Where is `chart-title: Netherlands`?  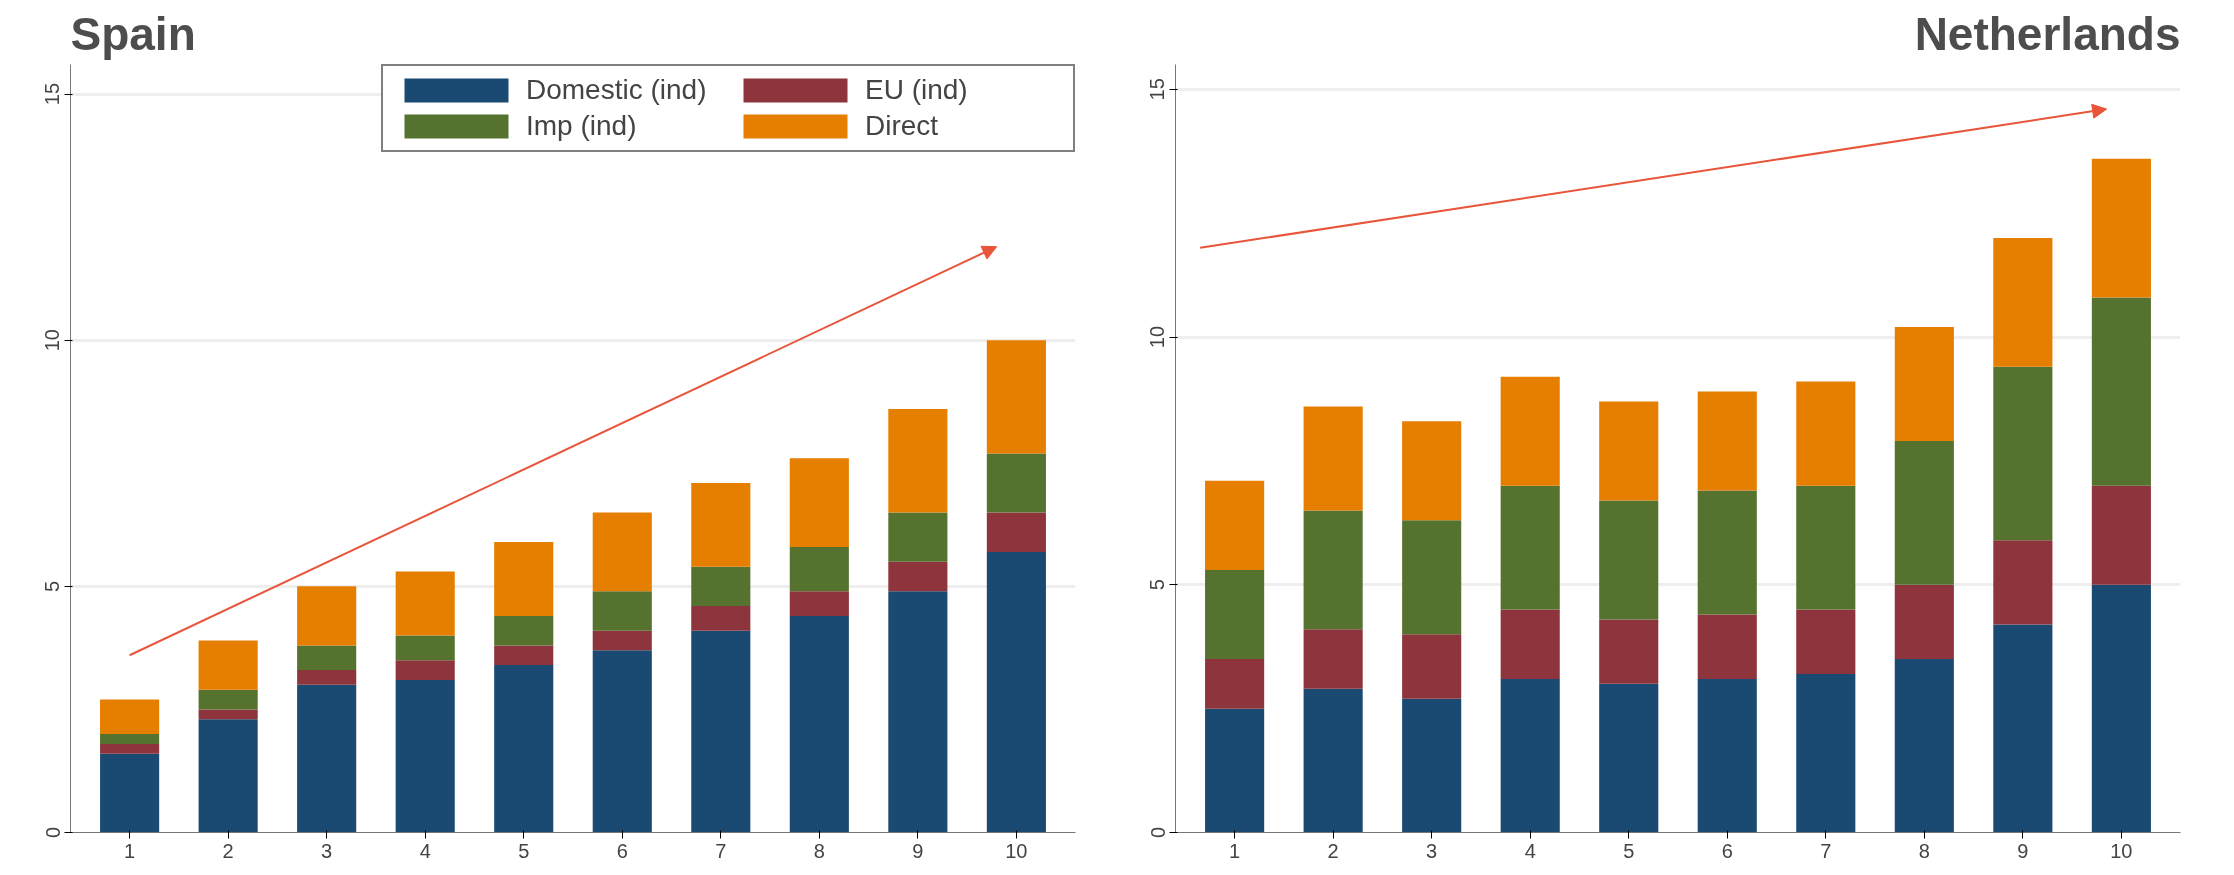
chart-title: Netherlands is located at coordinates (2047, 33).